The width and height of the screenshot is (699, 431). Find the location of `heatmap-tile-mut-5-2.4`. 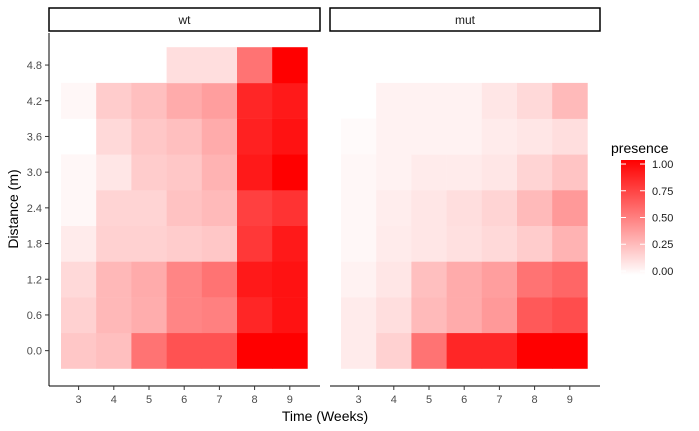

heatmap-tile-mut-5-2.4 is located at coordinates (429, 208).